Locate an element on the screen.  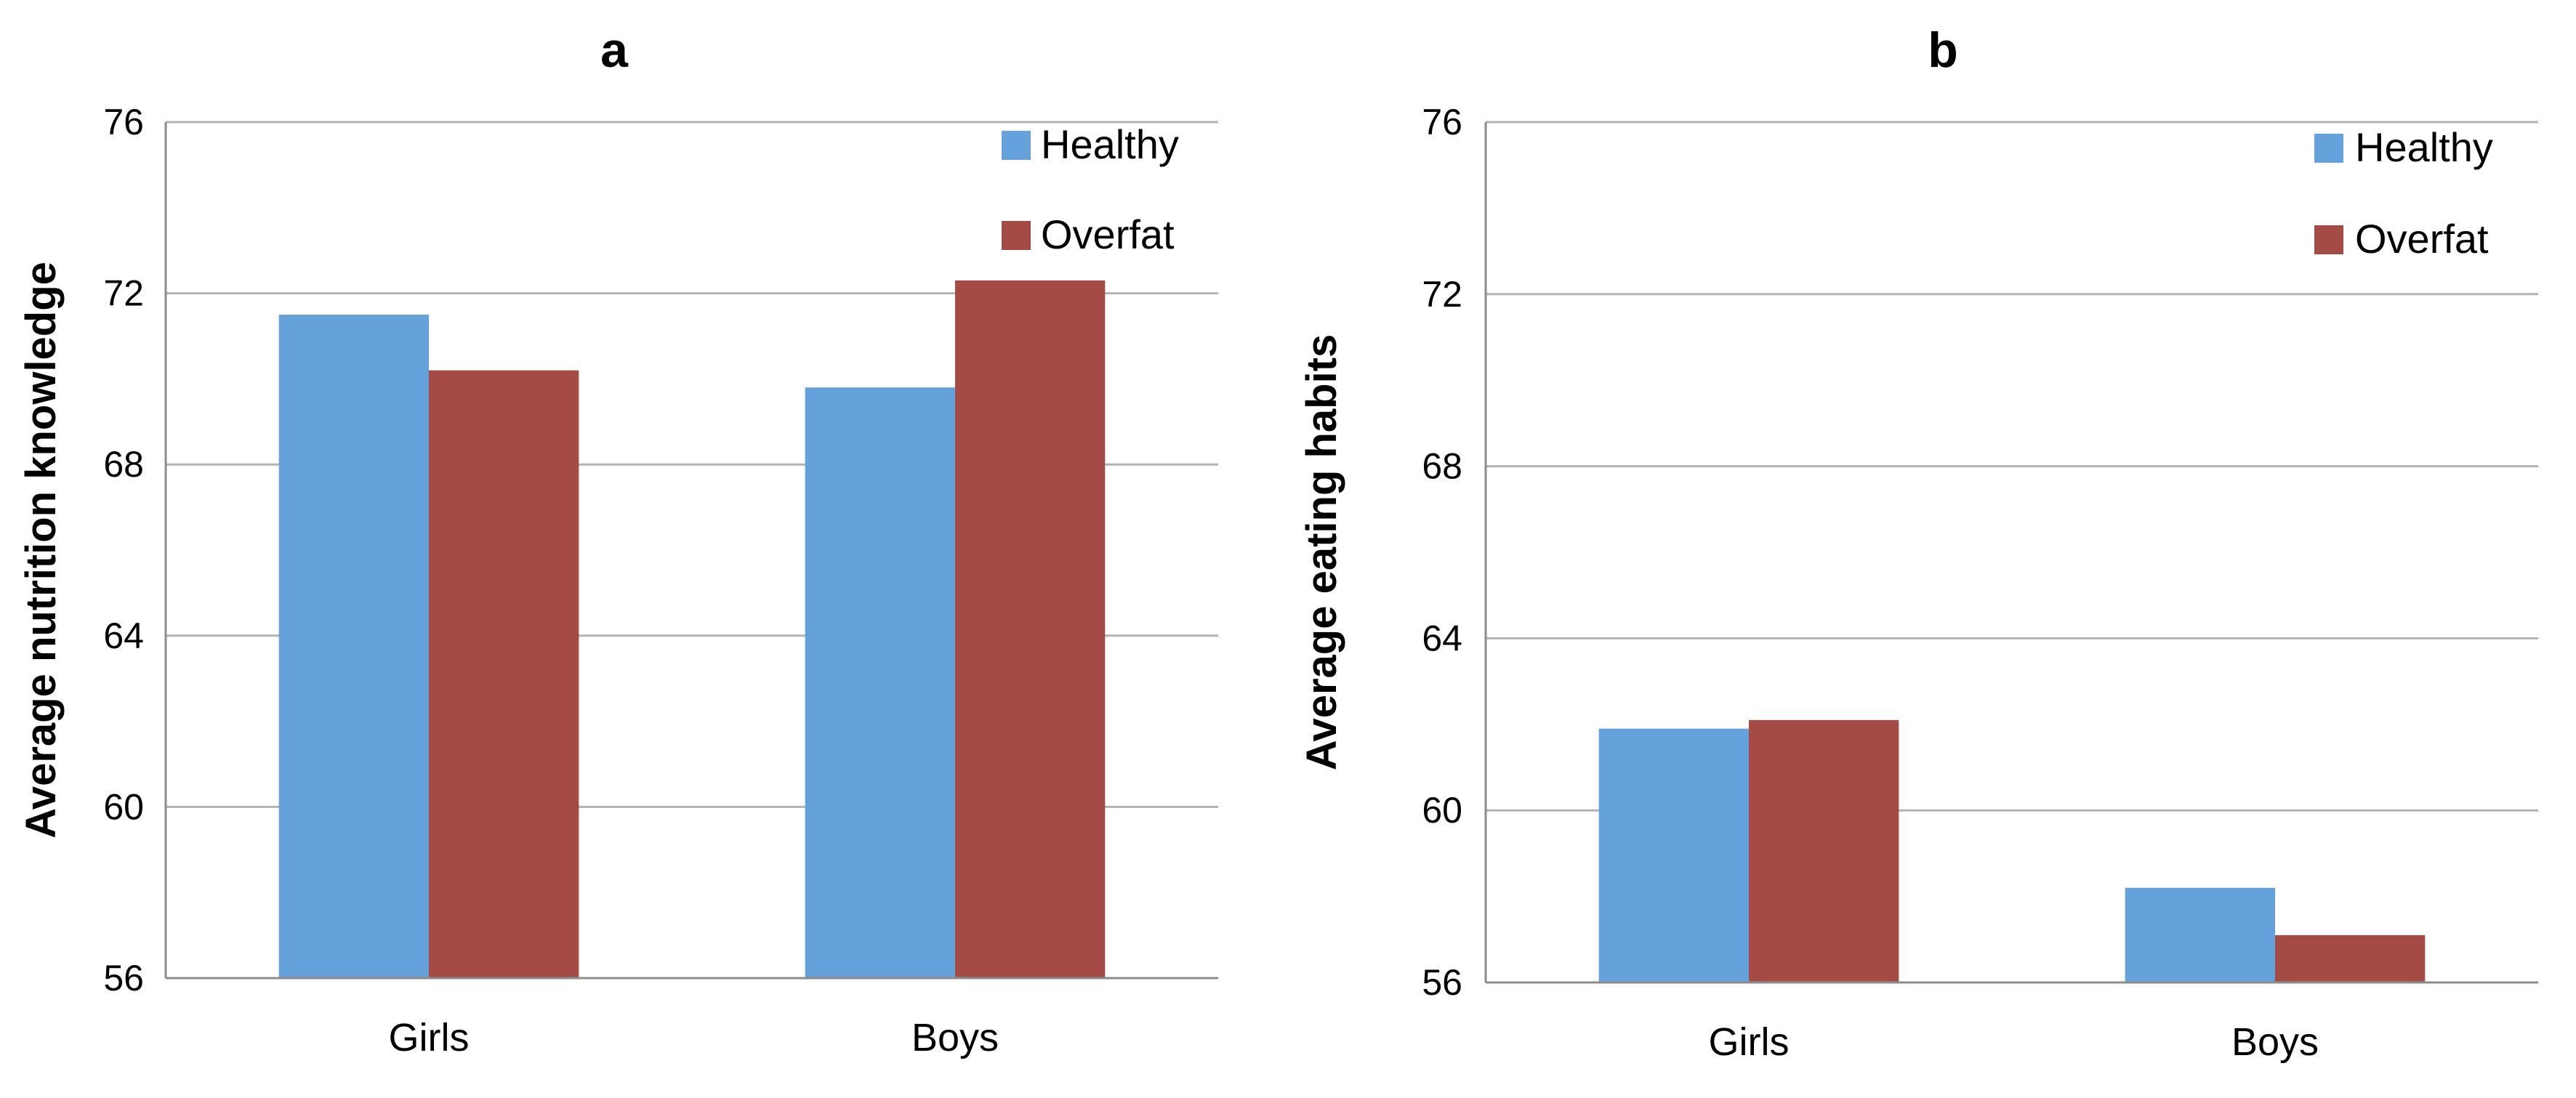
panel-title: b is located at coordinates (1943, 50).